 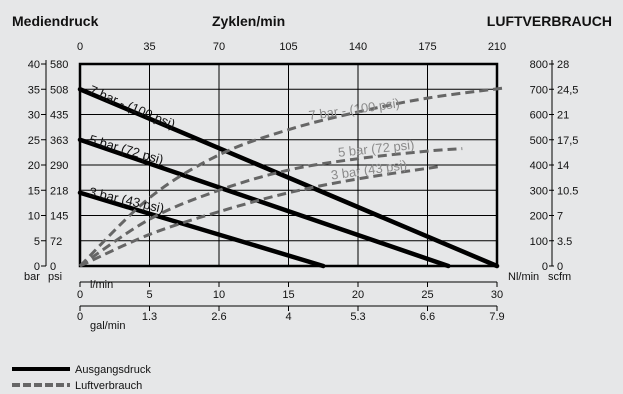 I want to click on left-axis-tick-psi: 580, so click(x=59, y=65).